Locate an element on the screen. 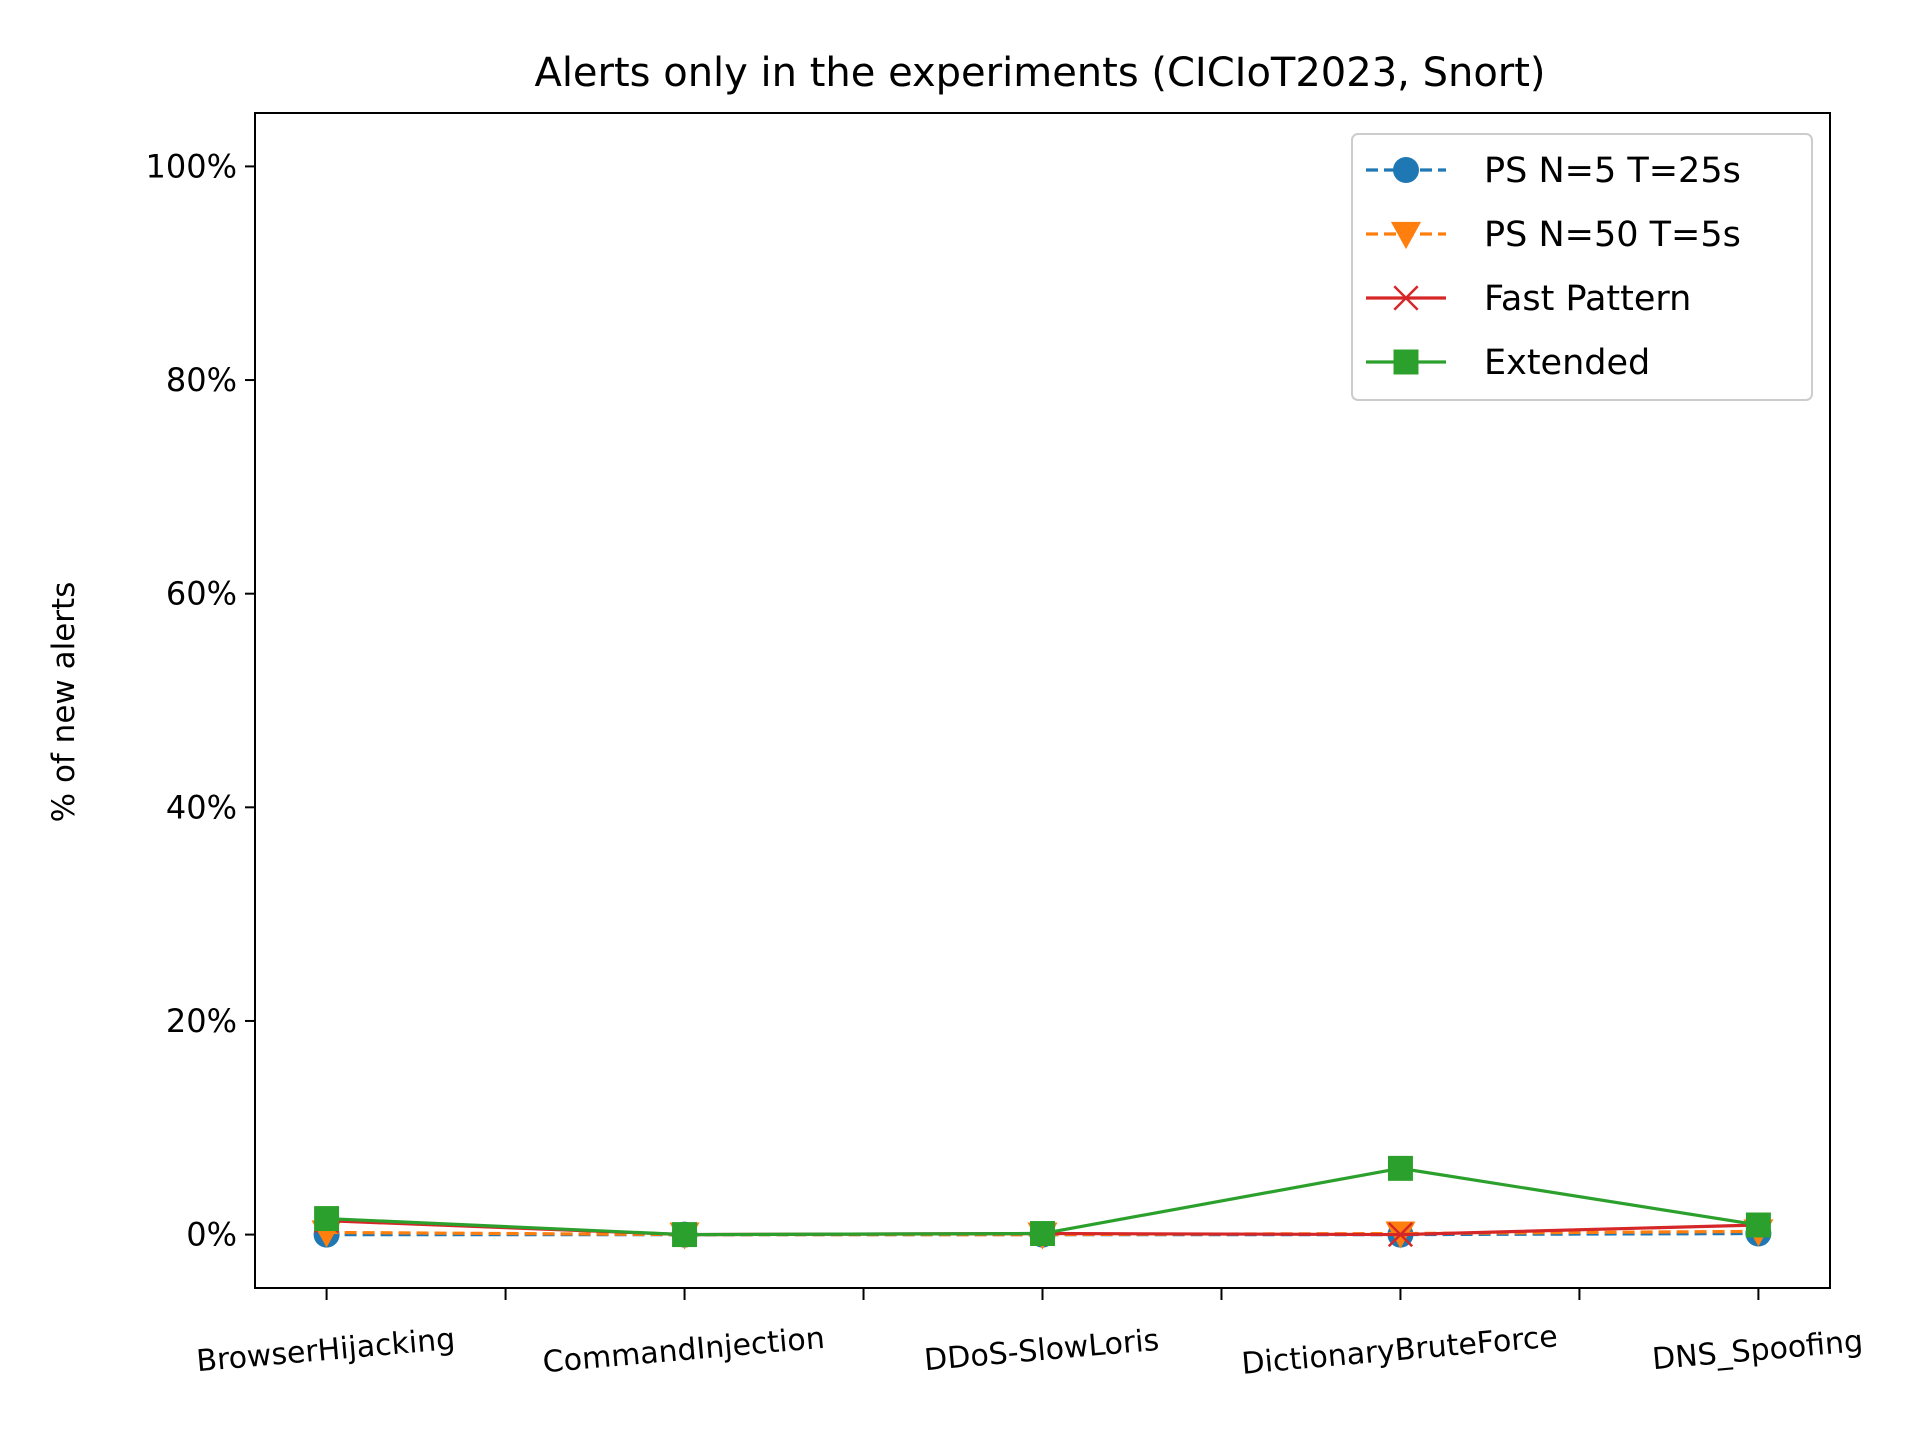 Image resolution: width=1920 pixels, height=1440 pixels. legend-entry: PS N=5 T=25s is located at coordinates (1553, 171).